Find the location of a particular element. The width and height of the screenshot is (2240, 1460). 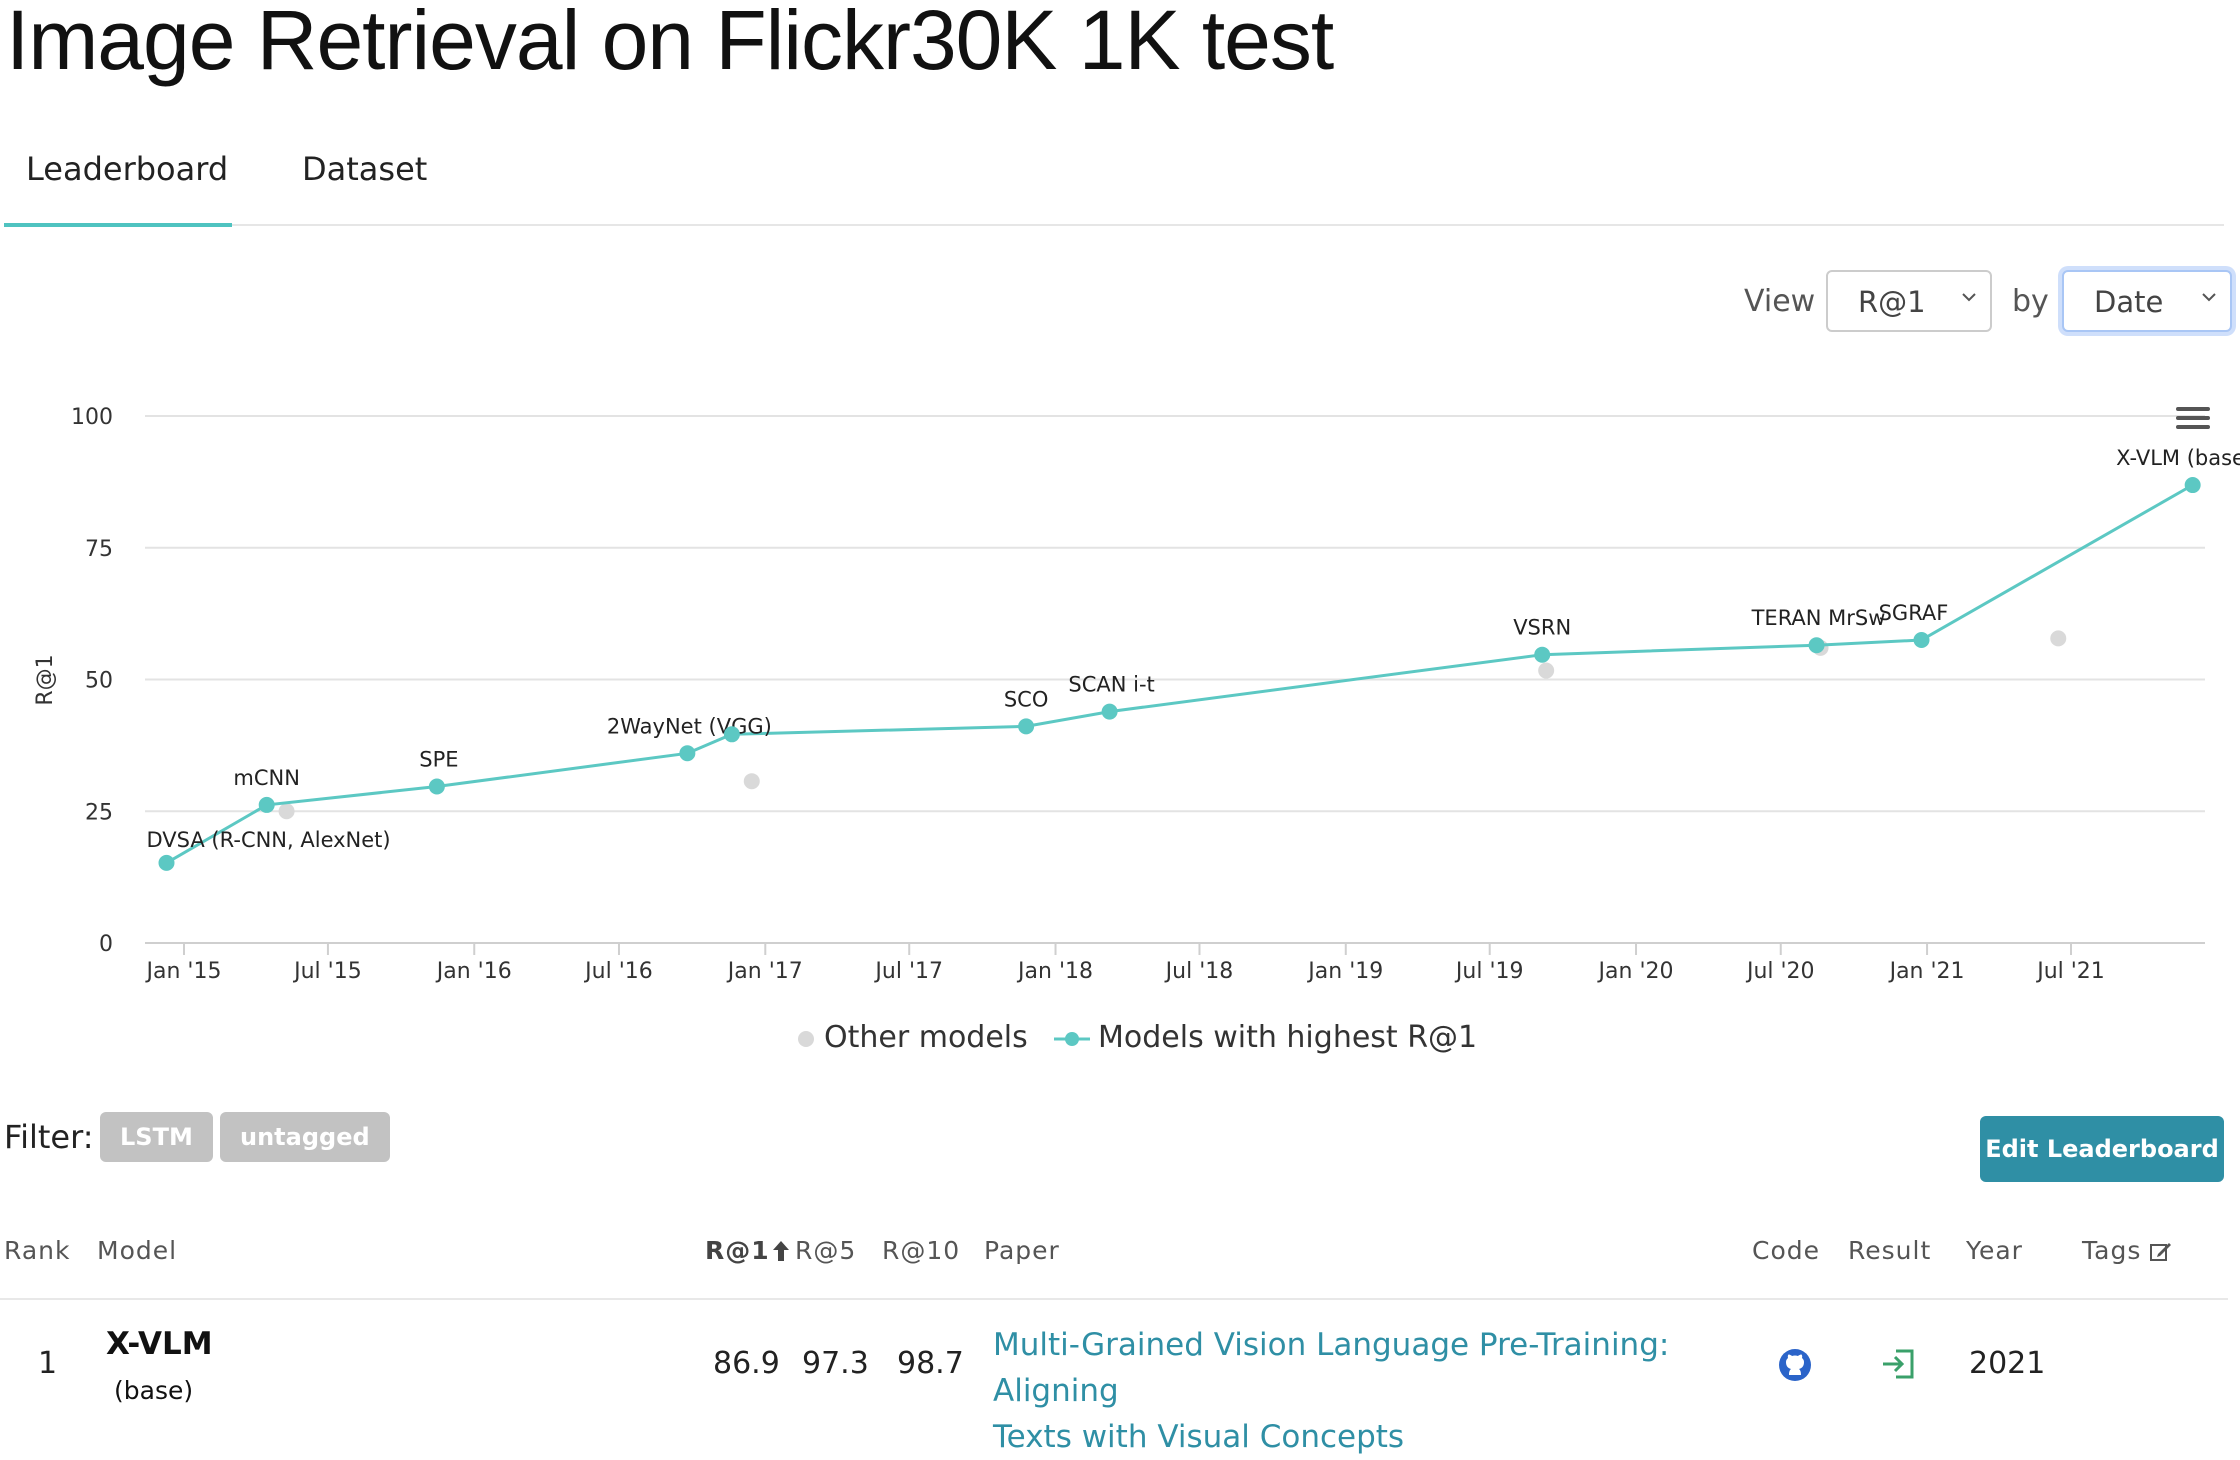

data-point-label: SCO is located at coordinates (1026, 699).